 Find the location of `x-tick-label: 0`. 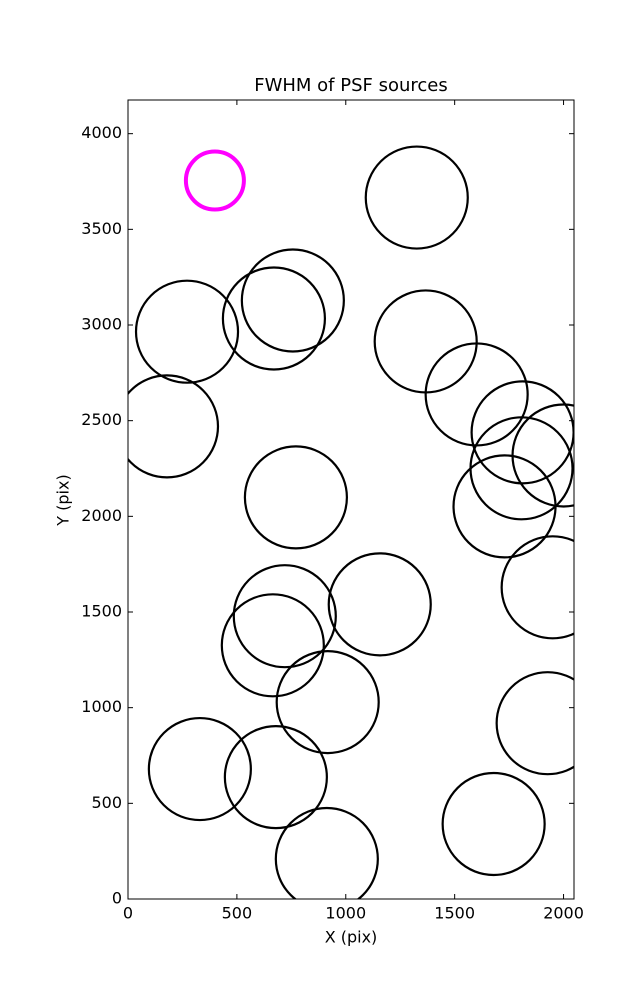

x-tick-label: 0 is located at coordinates (128, 913).